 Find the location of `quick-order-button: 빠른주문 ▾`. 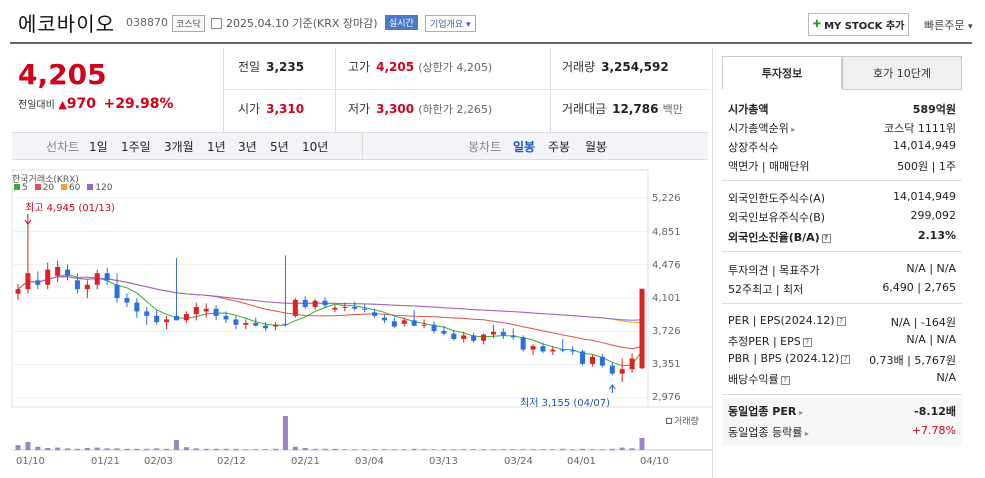

quick-order-button: 빠른주문 ▾ is located at coordinates (948, 25).